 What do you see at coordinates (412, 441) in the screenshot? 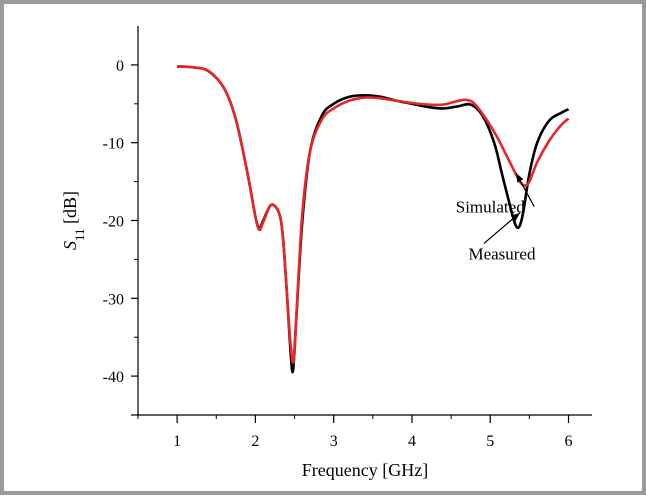
I see `x-tick-label: 4` at bounding box center [412, 441].